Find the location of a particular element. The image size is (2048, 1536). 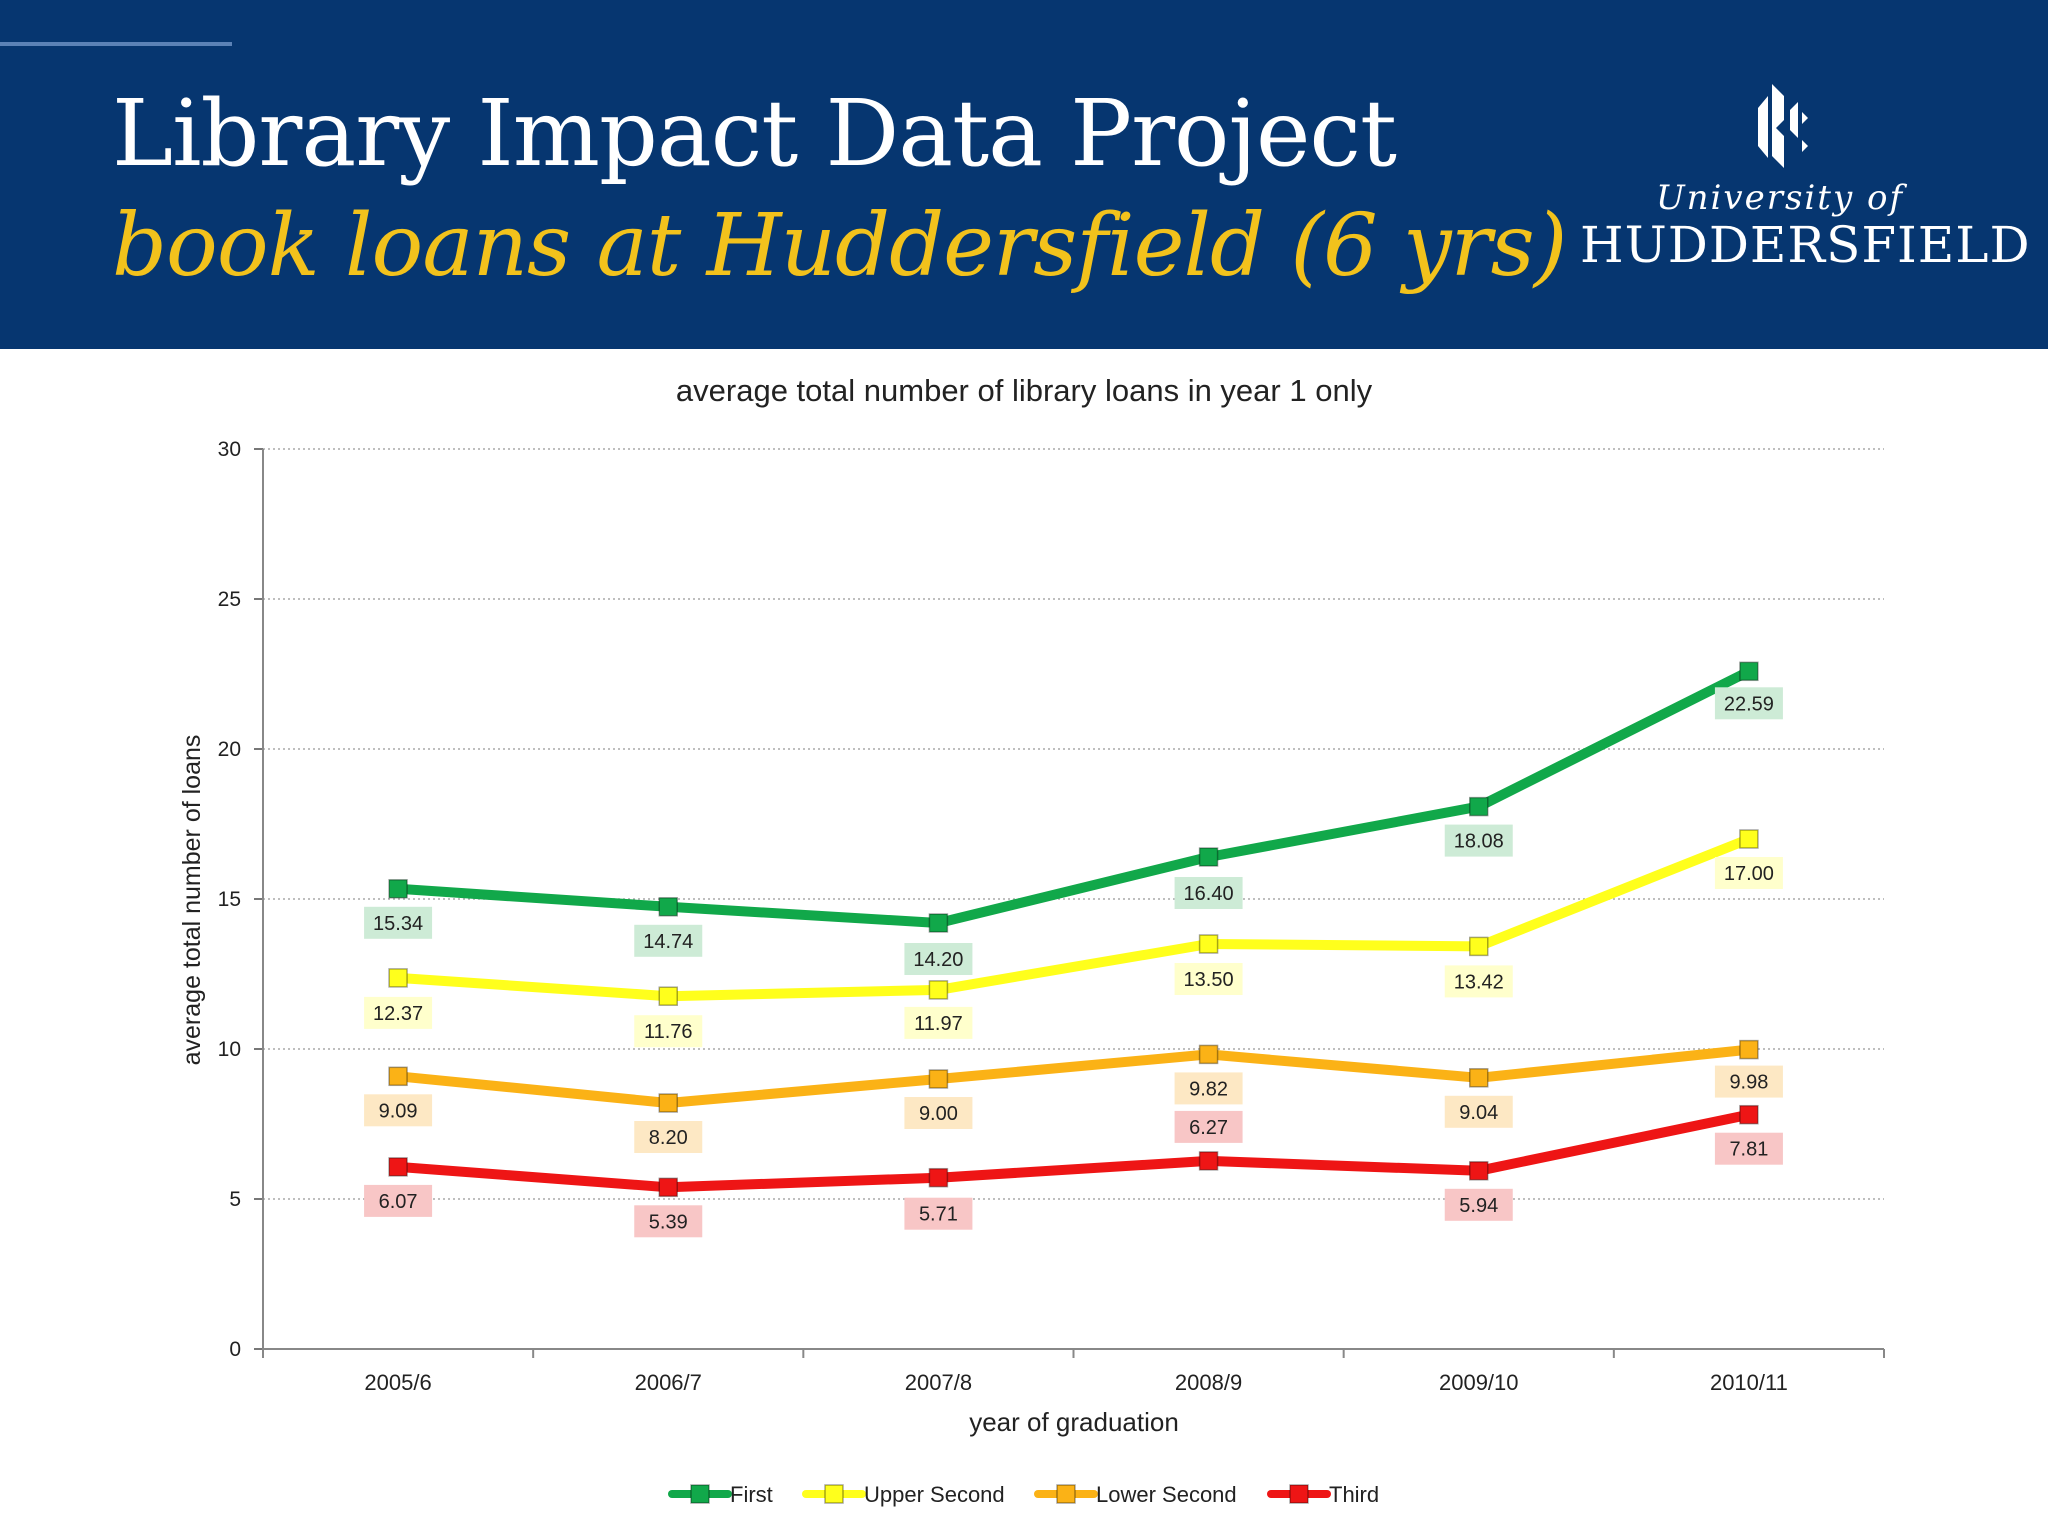

x-tick-label: 2009/10 is located at coordinates (1479, 1382).